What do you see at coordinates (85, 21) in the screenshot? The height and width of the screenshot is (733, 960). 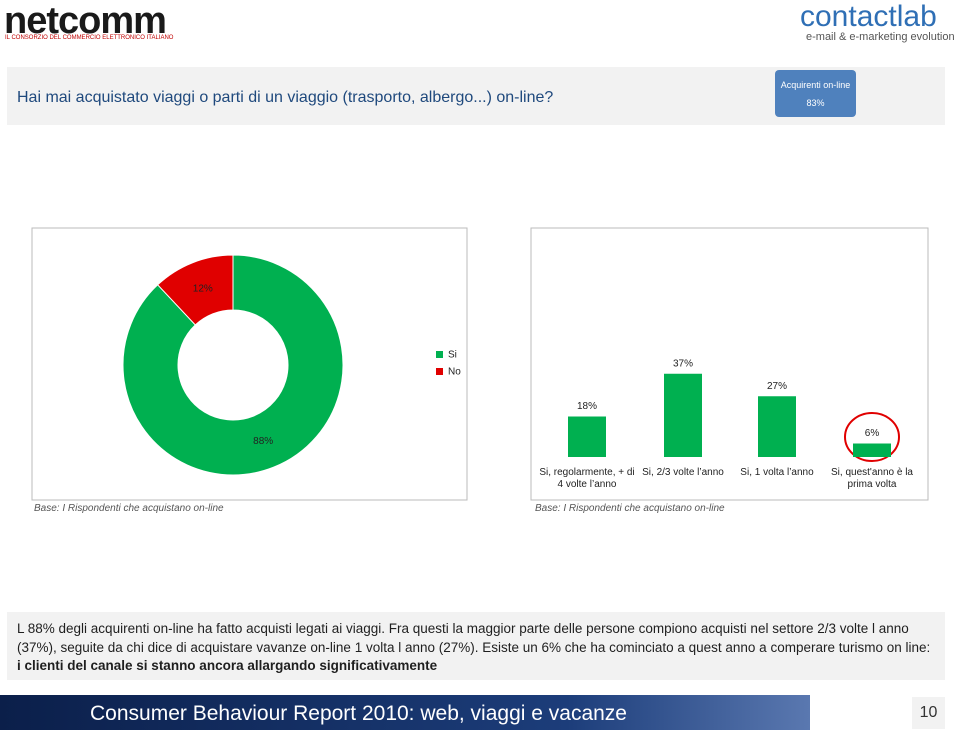 I see `logo-left: netcomm` at bounding box center [85, 21].